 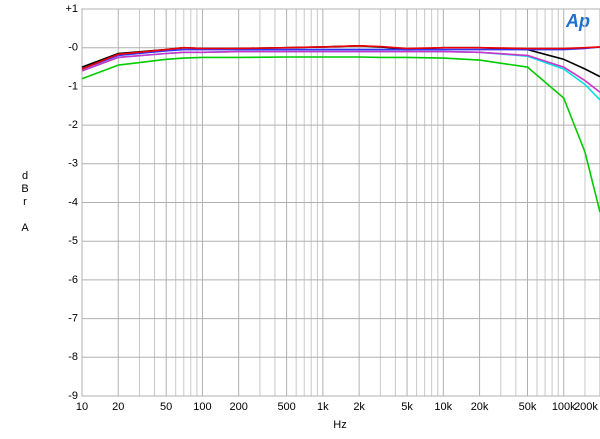 I want to click on x-tick-label: 20k, so click(x=480, y=407).